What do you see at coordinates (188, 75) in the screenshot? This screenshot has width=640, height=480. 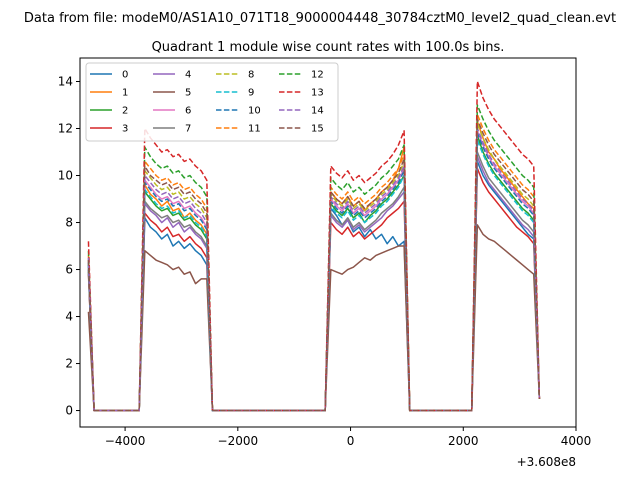 I see `legend-label-4: 4` at bounding box center [188, 75].